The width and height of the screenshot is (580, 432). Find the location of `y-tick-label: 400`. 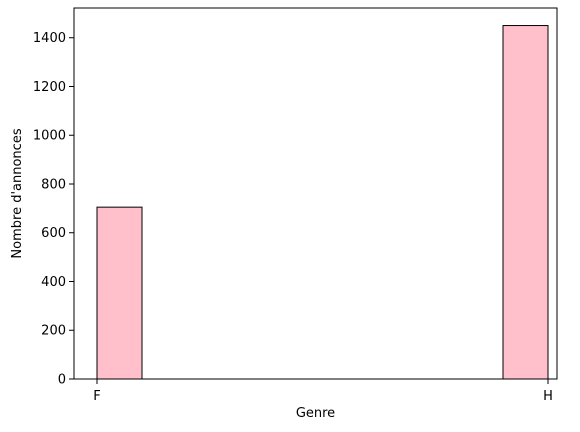

y-tick-label: 400 is located at coordinates (53, 282).